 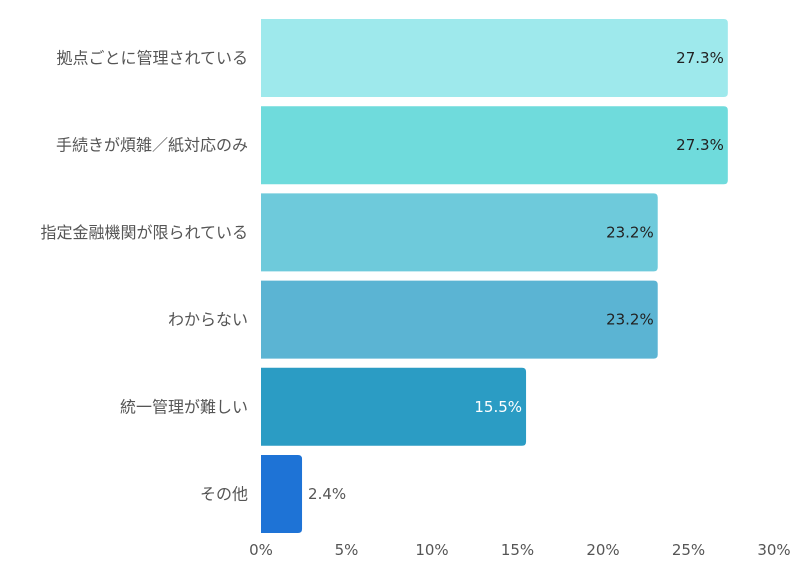 I want to click on x-axis-ticks: 0% 5% 10% 15% 20% 25% 30%, so click(x=520, y=550).